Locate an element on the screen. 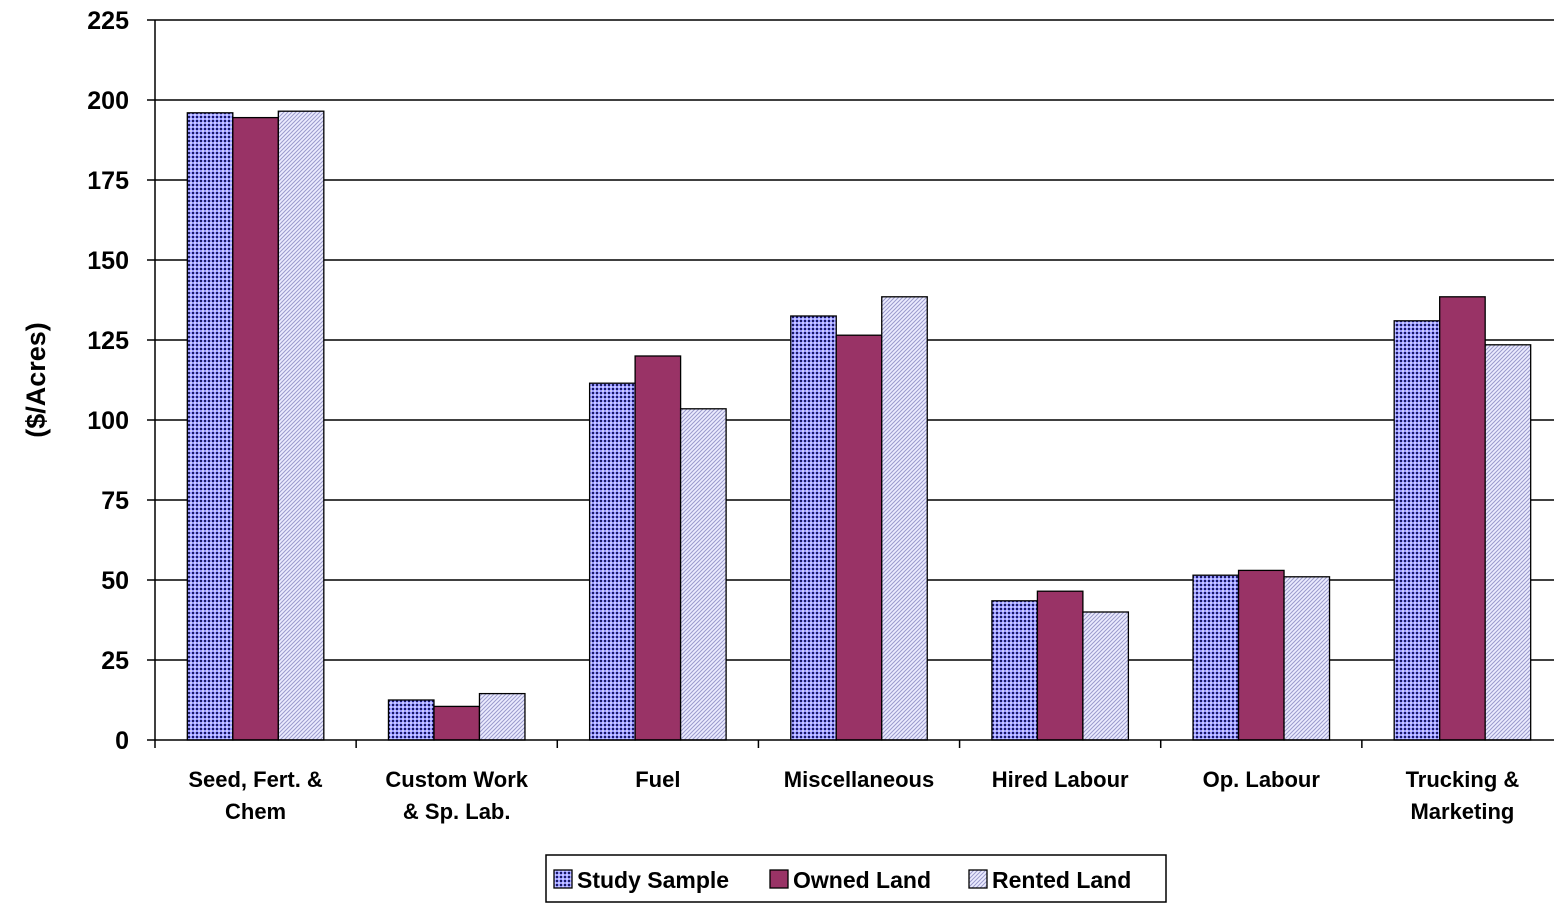 This screenshot has height=908, width=1554. y-tick-label: 150 is located at coordinates (108, 261).